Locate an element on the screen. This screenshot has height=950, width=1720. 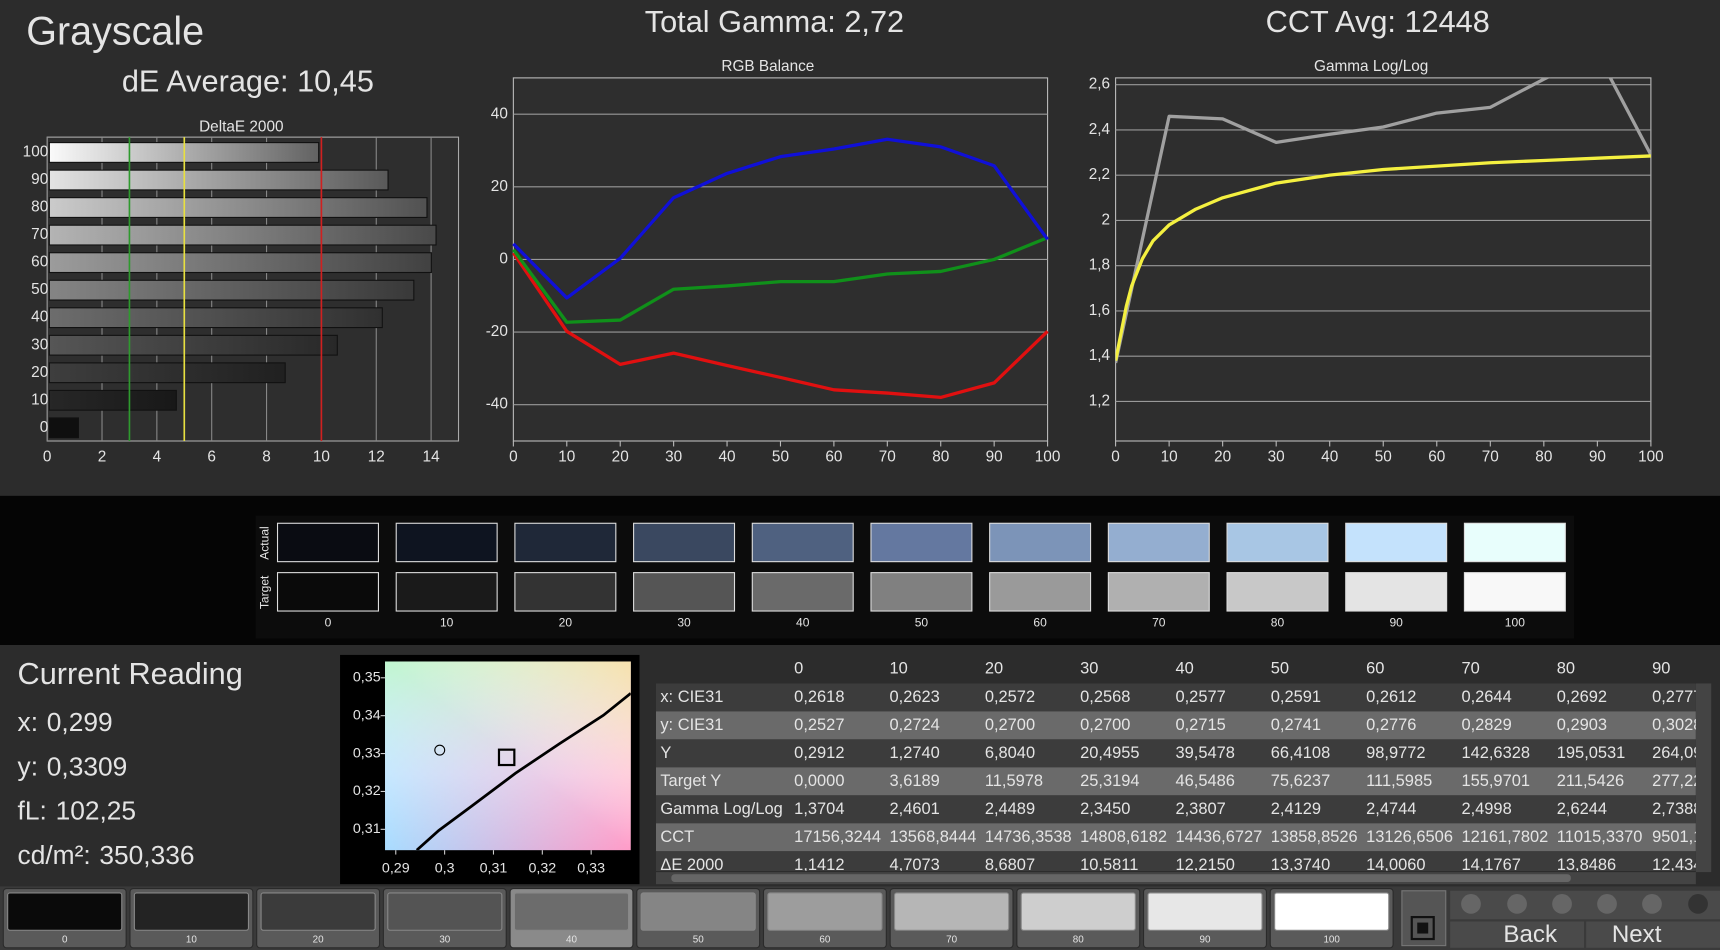
table-cell: 13126,6506 is located at coordinates (1409, 837).